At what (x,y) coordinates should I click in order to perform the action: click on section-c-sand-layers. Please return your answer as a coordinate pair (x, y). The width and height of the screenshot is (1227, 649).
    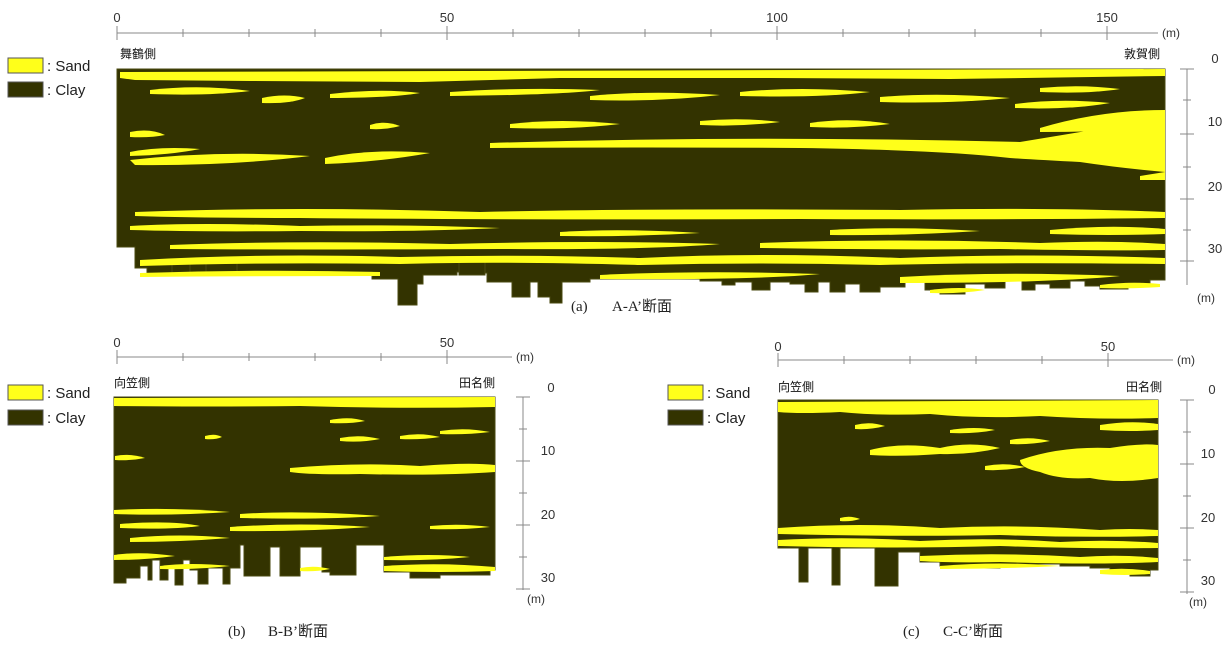
    Looking at the image, I should click on (968, 487).